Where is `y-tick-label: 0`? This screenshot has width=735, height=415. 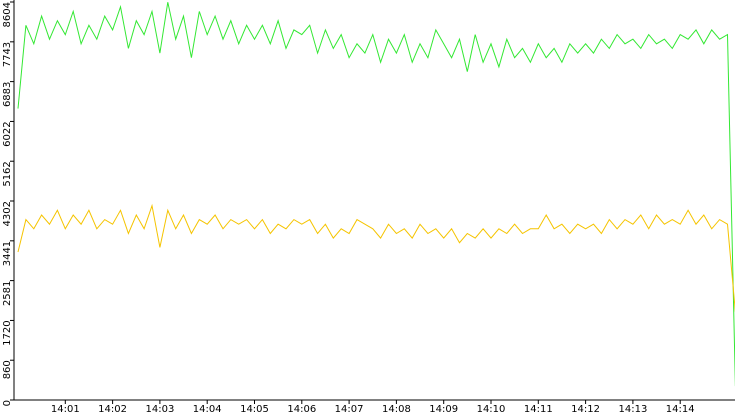 y-tick-label: 0 is located at coordinates (7, 403).